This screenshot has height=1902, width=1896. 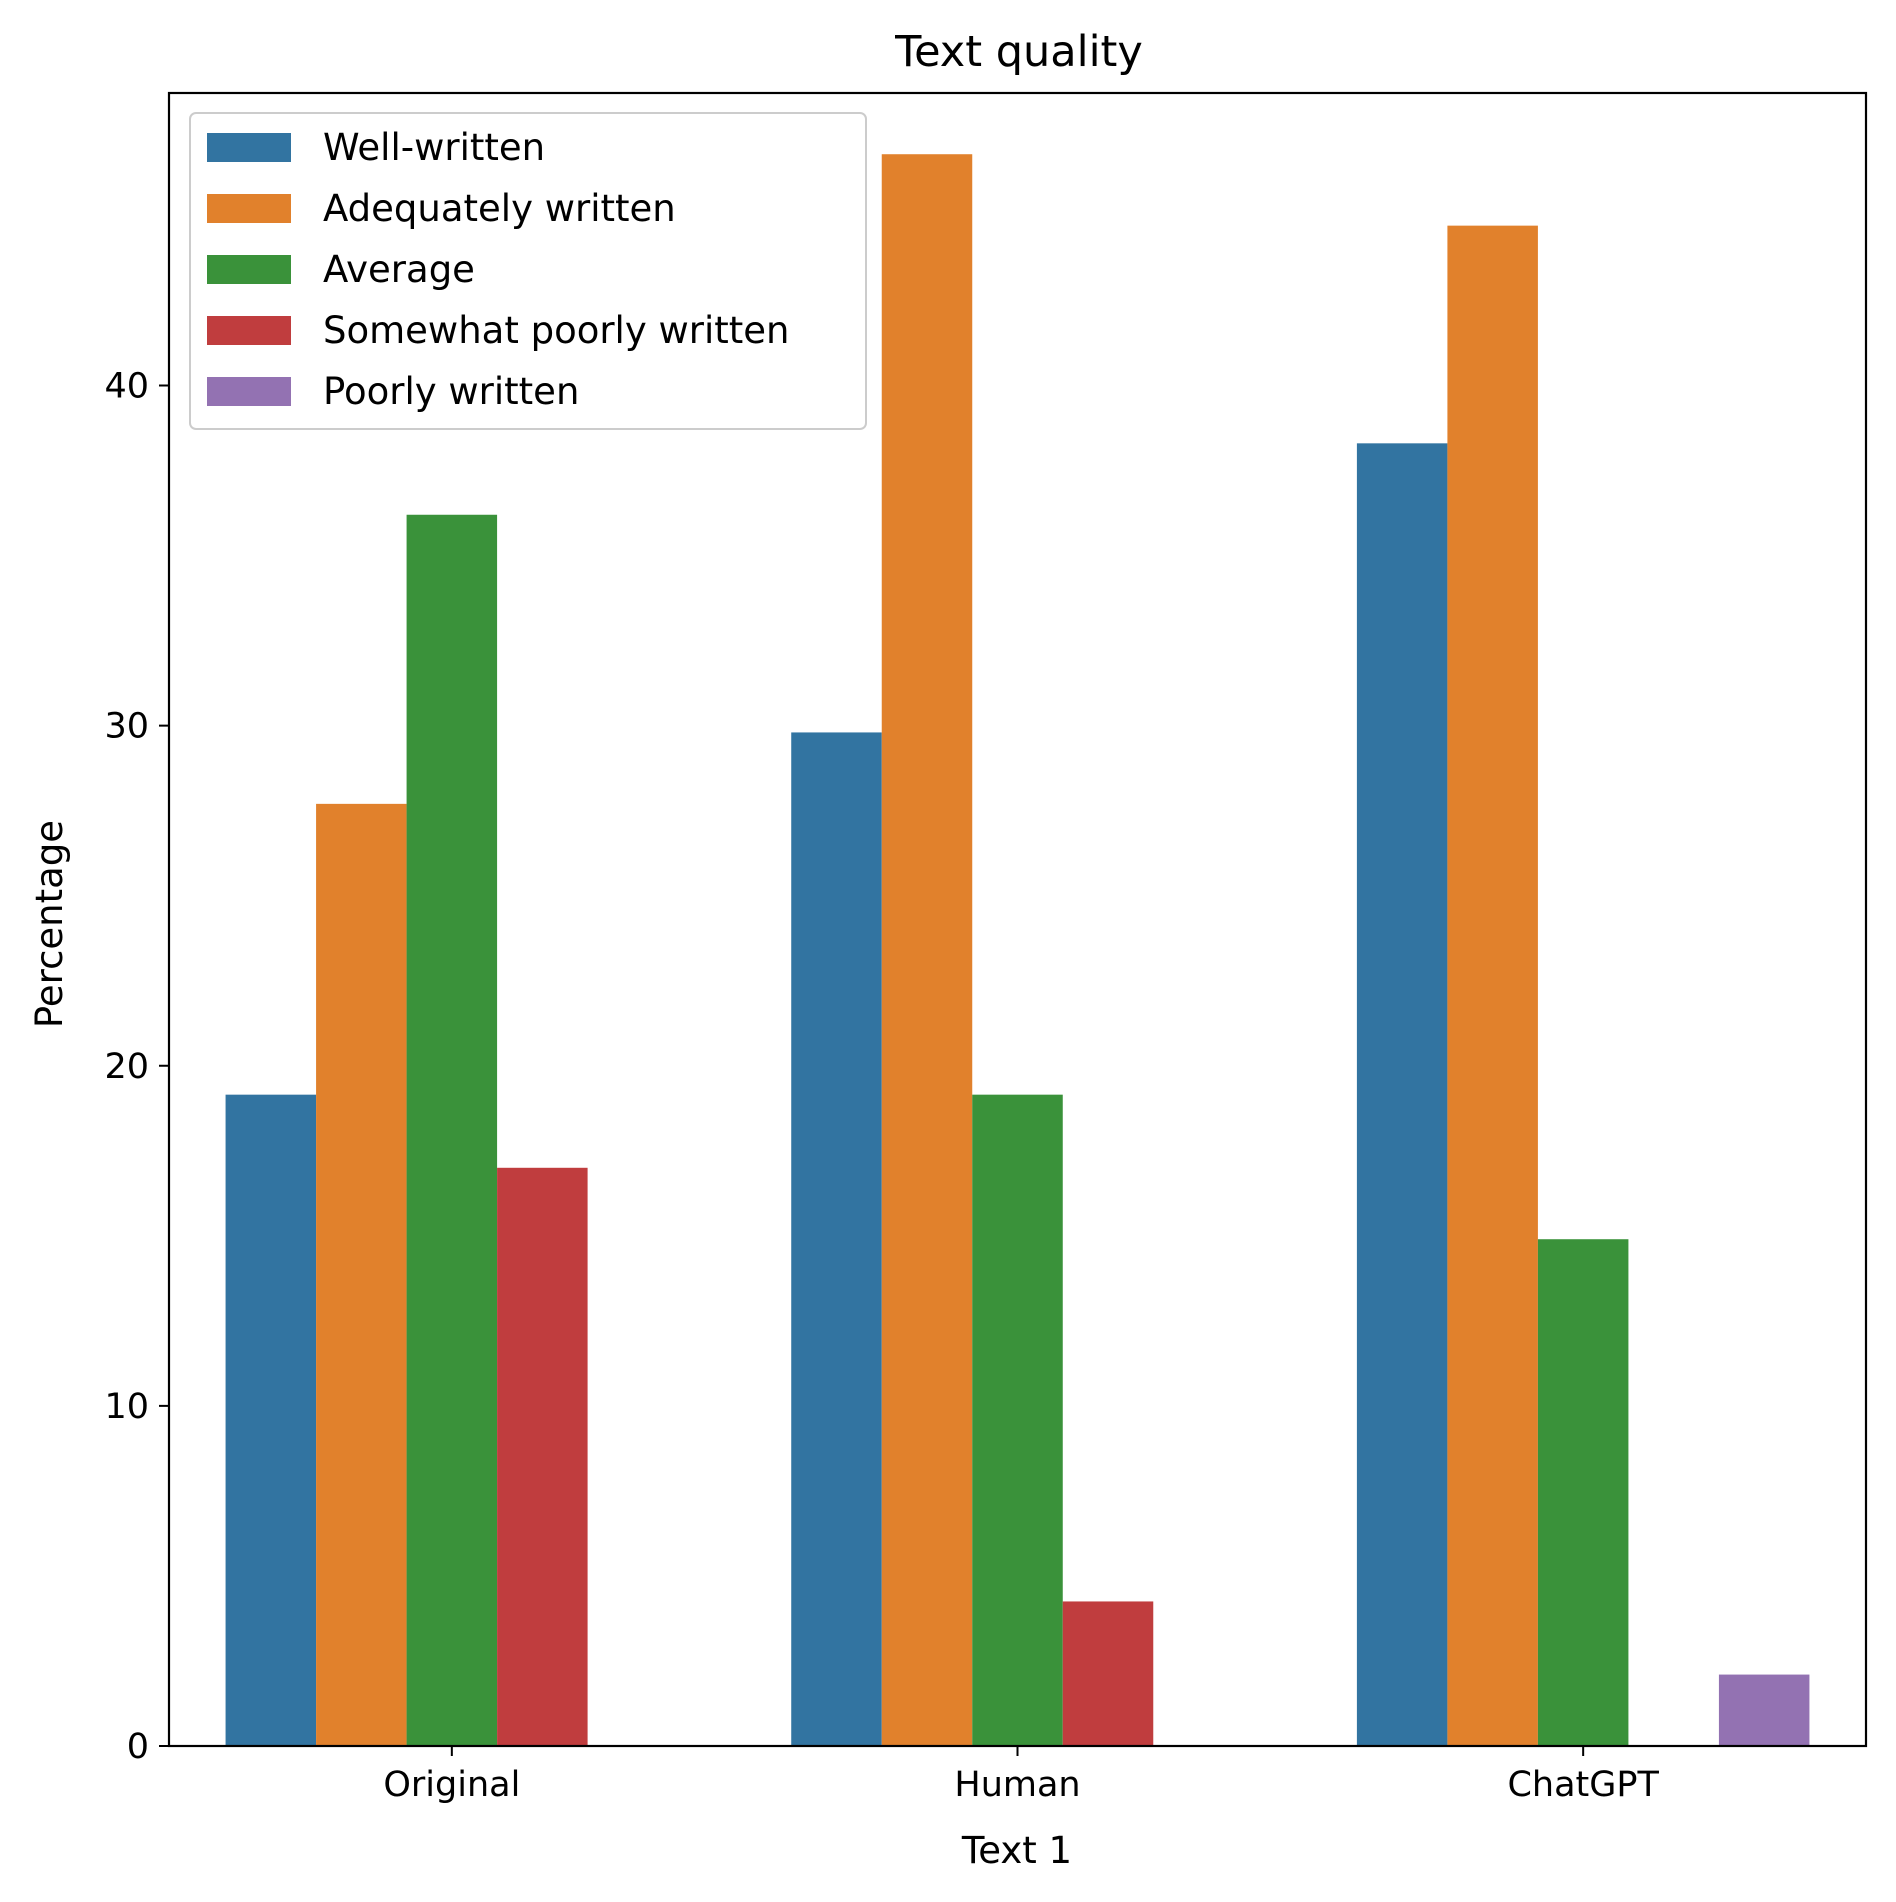 I want to click on y-tick-label: 10, so click(x=126, y=1407).